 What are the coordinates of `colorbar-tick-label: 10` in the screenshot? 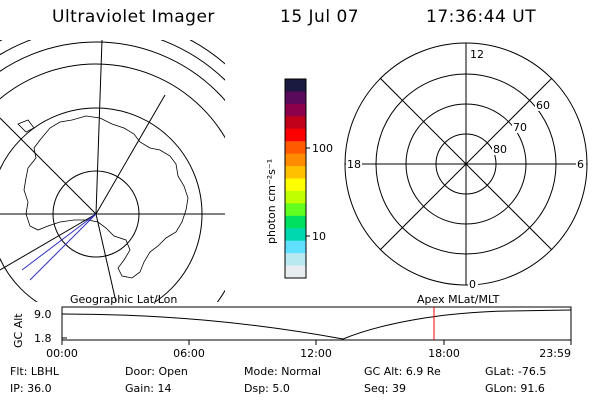 It's located at (319, 236).